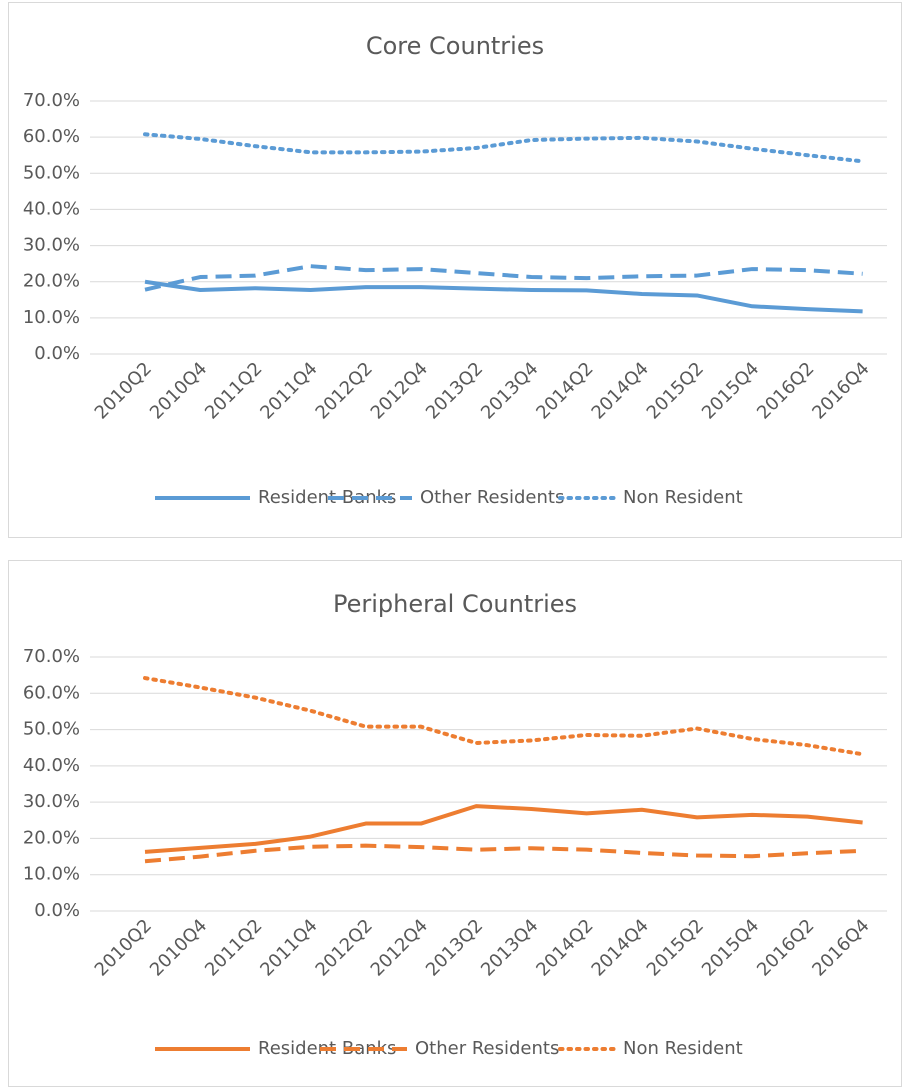 The height and width of the screenshot is (1089, 903). Describe the element at coordinates (455, 46) in the screenshot. I see `chart-title: Core Countries` at that location.